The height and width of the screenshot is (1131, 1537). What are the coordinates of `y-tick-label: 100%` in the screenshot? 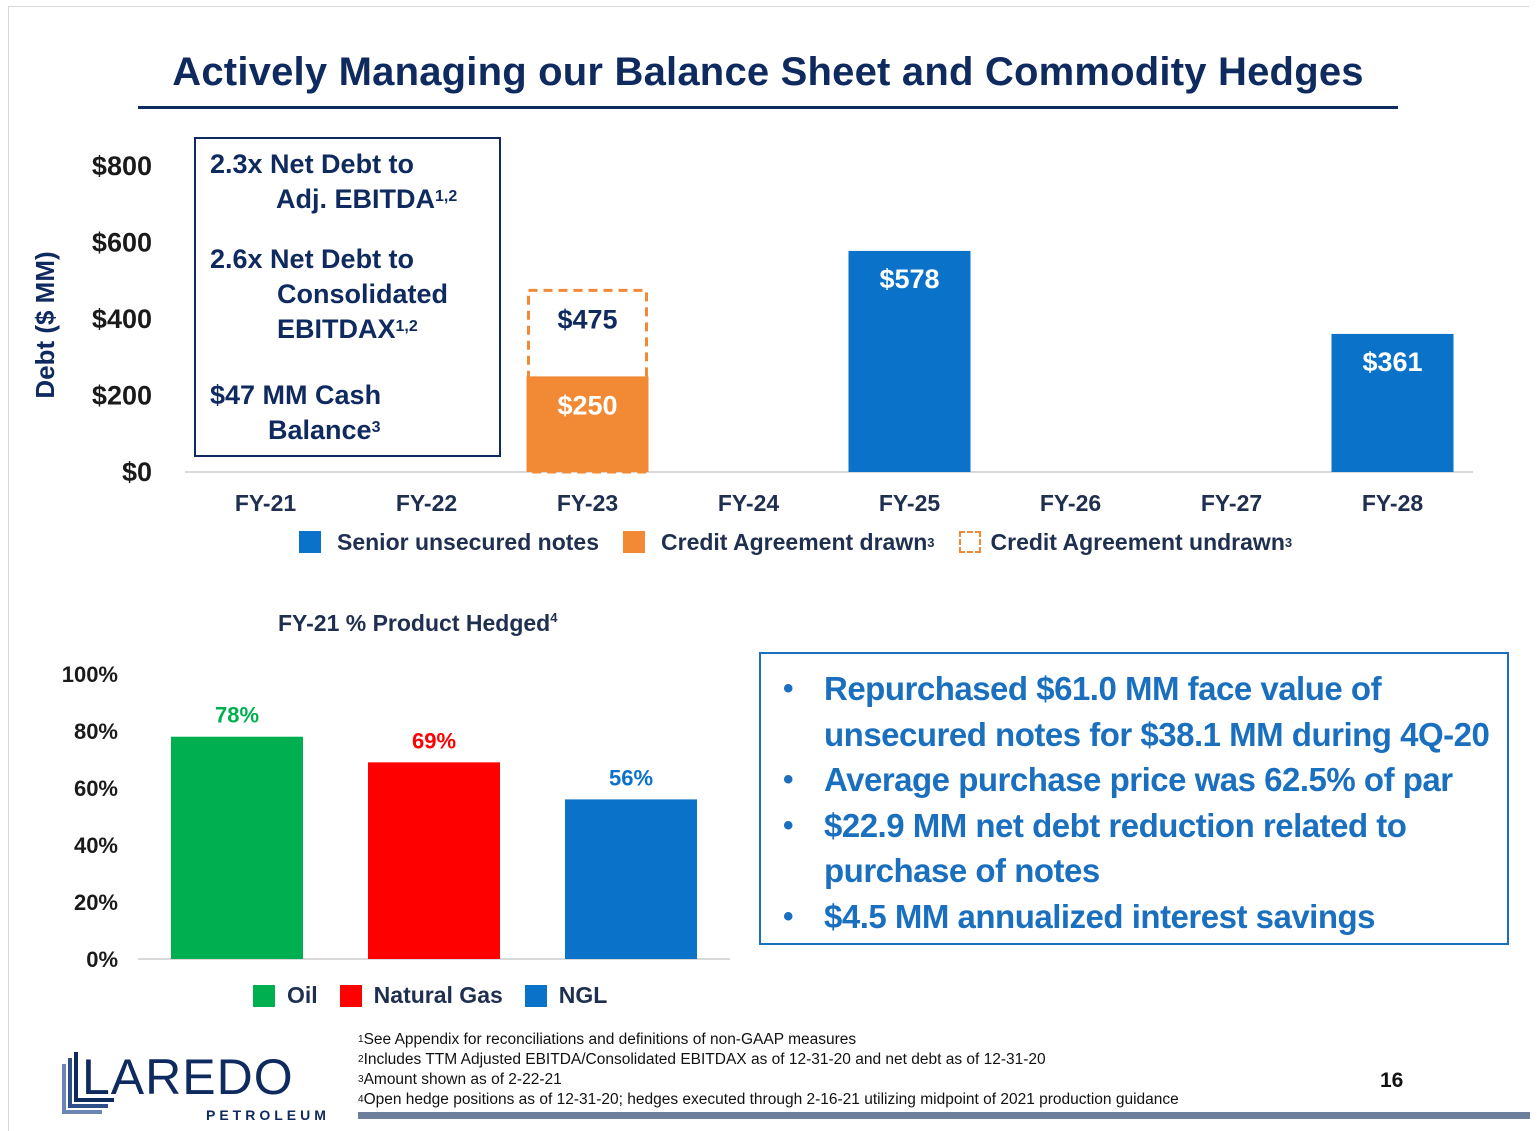 It's located at (90, 674).